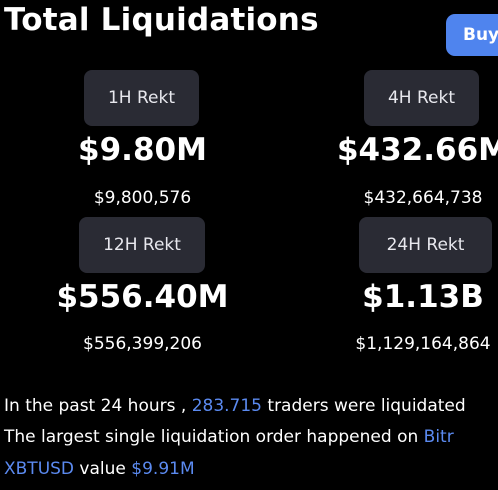  Describe the element at coordinates (423, 297) in the screenshot. I see `rekt-24h-amount: $1.13B` at that location.